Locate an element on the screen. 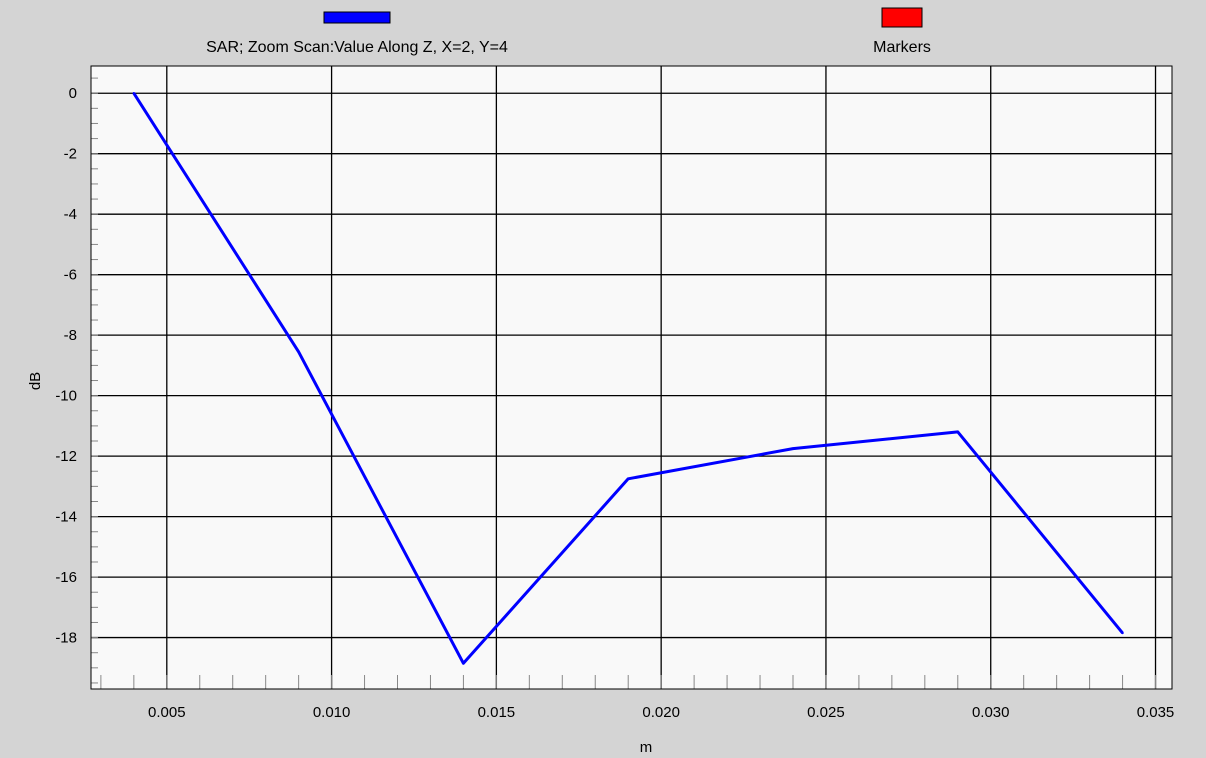  x-tick-label: 0.015 is located at coordinates (497, 712).